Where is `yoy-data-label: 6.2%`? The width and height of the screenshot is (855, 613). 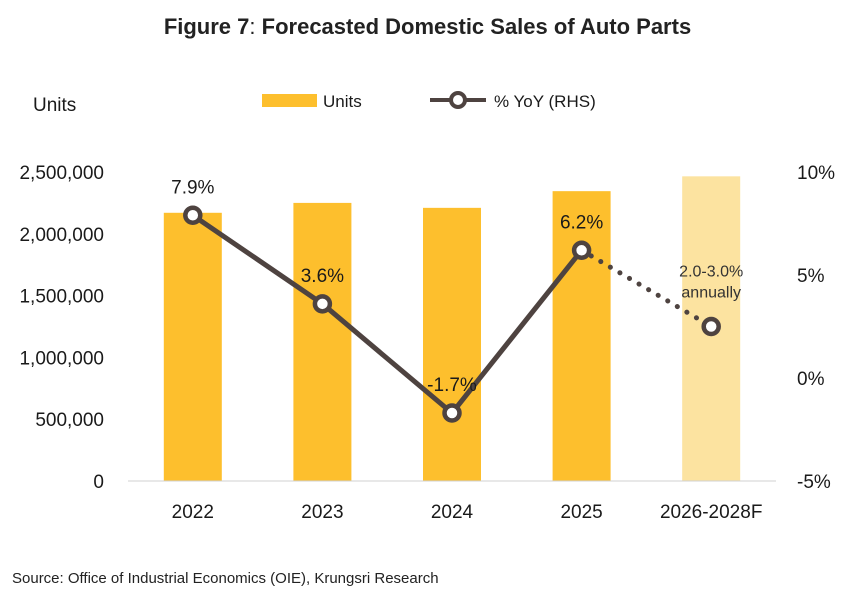 yoy-data-label: 6.2% is located at coordinates (581, 222).